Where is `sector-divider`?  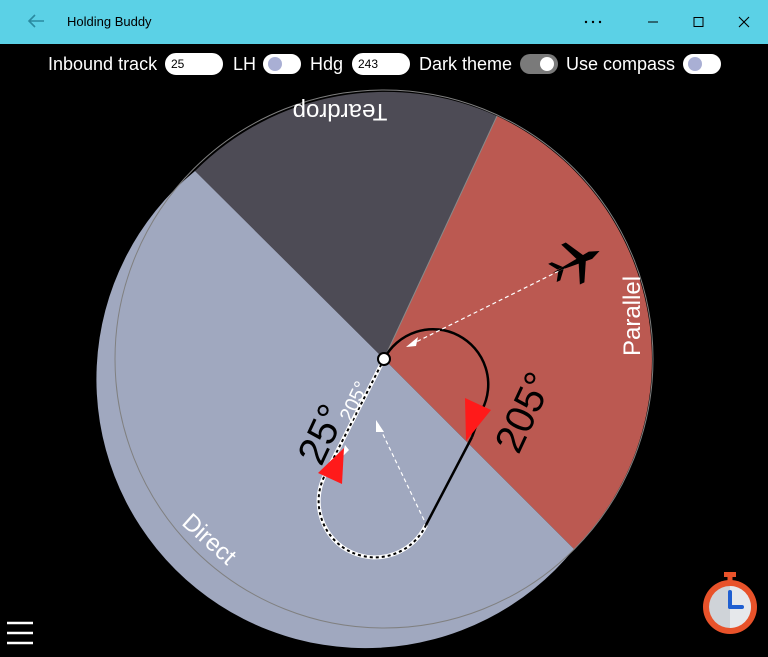 sector-divider is located at coordinates (440, 237).